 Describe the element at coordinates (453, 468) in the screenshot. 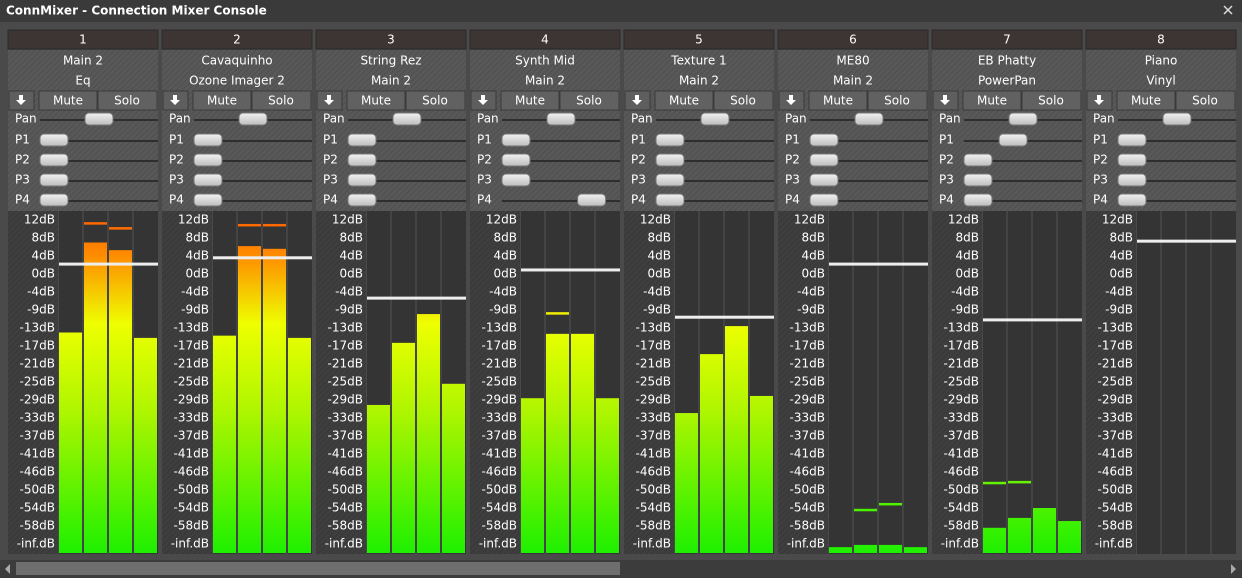

I see `meter-bar` at that location.